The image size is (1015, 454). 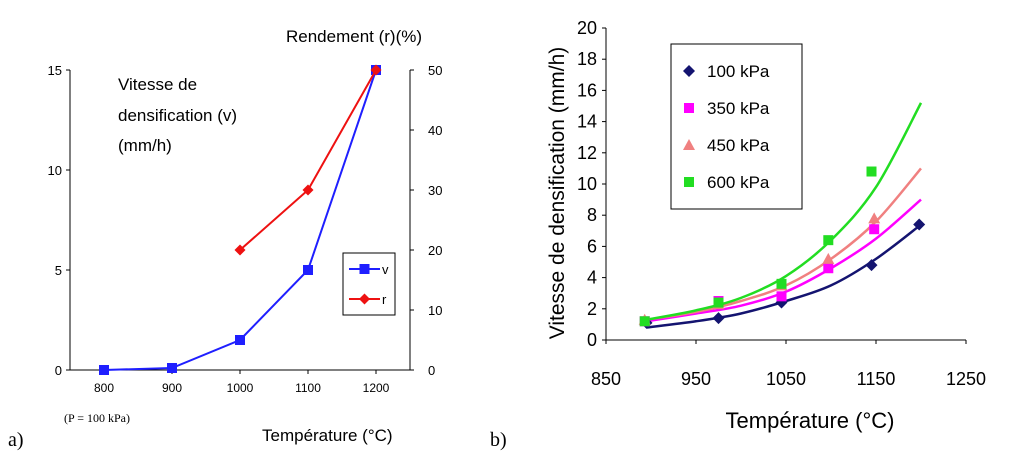 What do you see at coordinates (592, 309) in the screenshot?
I see `chart-b-y-tick-label: 2` at bounding box center [592, 309].